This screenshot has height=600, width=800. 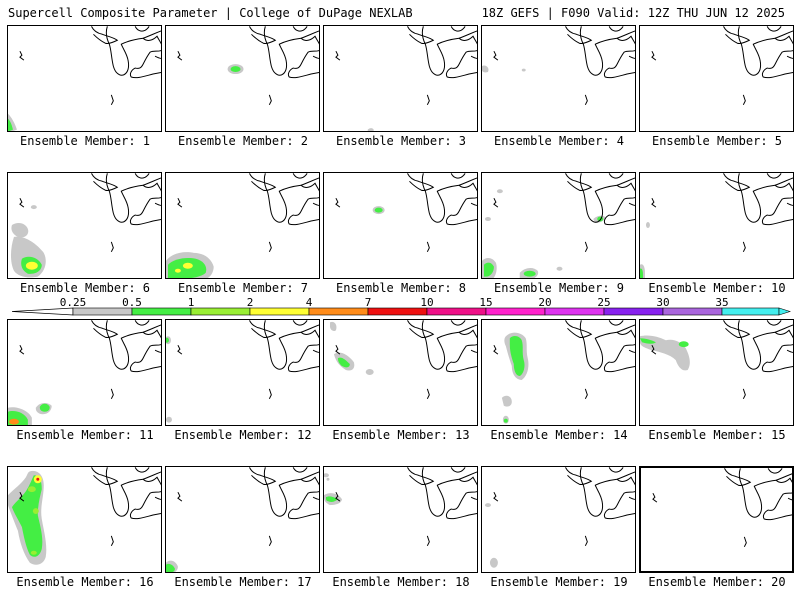 What do you see at coordinates (85, 141) in the screenshot?
I see `ensemble-member-label: Ensemble Member: 1` at bounding box center [85, 141].